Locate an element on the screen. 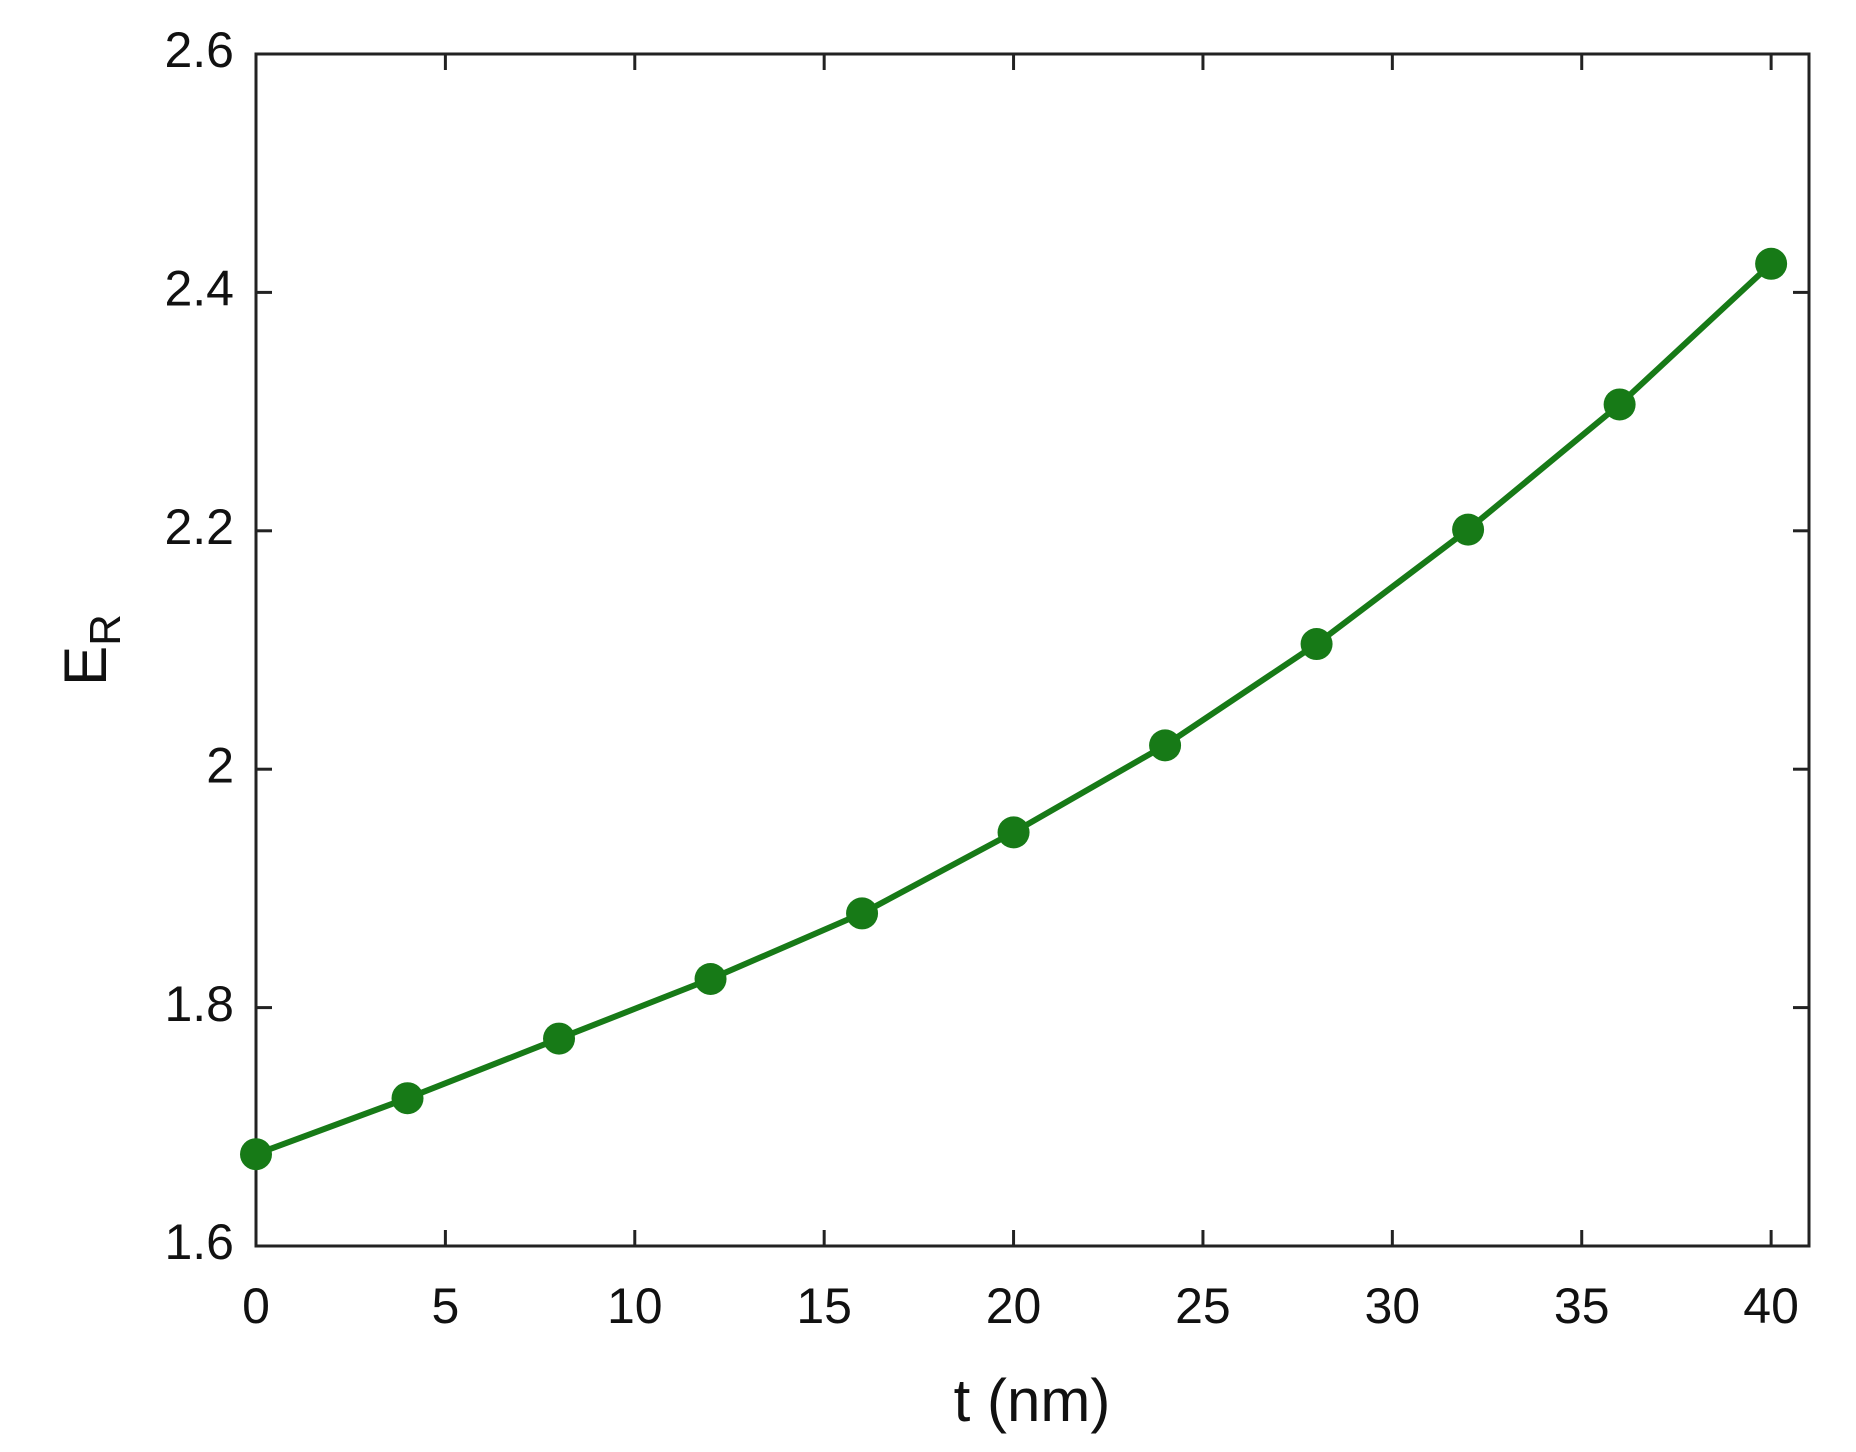 The image size is (1856, 1452). x-tick-label: 5 is located at coordinates (445, 1306).